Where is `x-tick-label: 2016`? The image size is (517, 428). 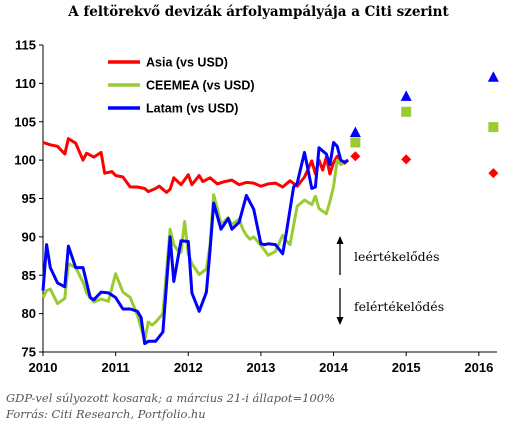 x-tick-label: 2016 is located at coordinates (478, 367).